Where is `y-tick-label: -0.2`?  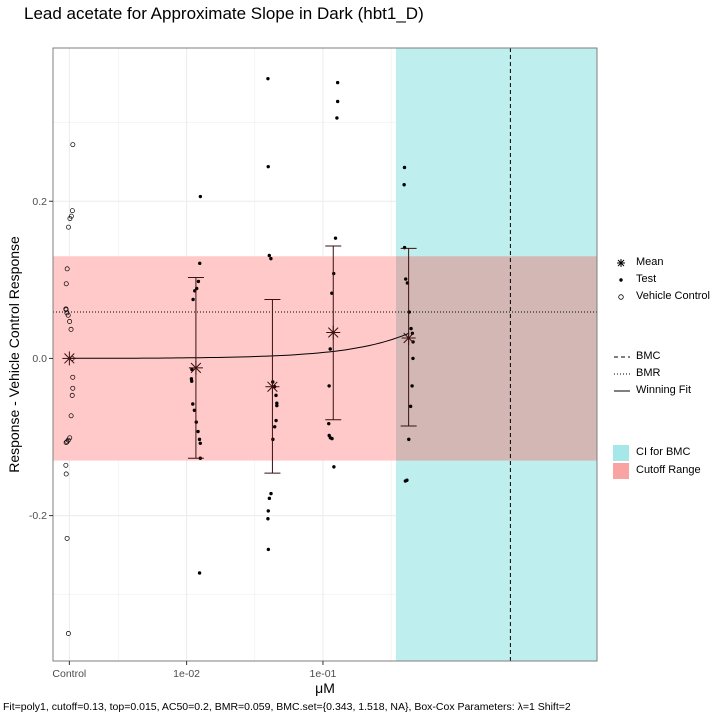
y-tick-label: -0.2 is located at coordinates (38, 516).